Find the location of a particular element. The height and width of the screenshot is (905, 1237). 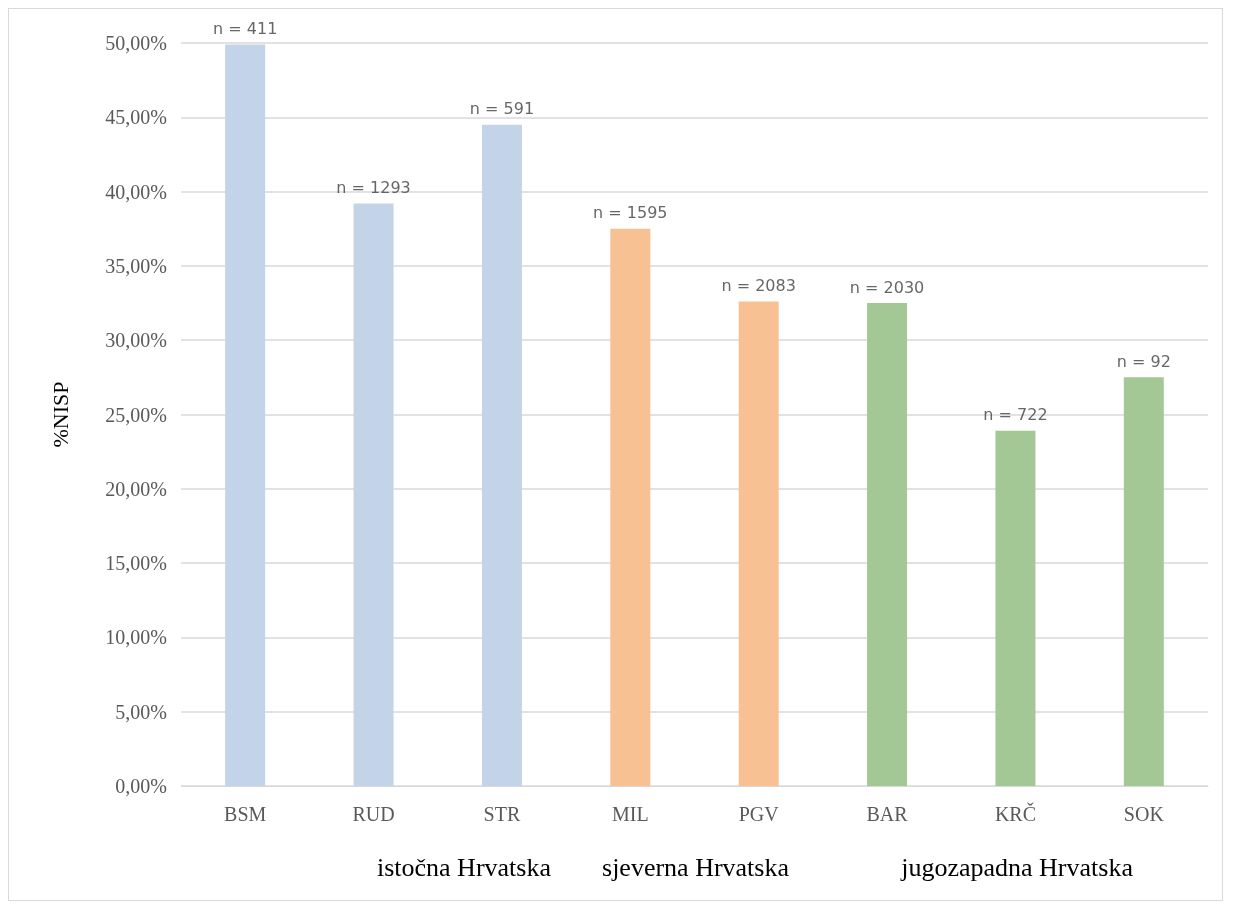

y-tick-label: 40,00% is located at coordinates (136, 191).